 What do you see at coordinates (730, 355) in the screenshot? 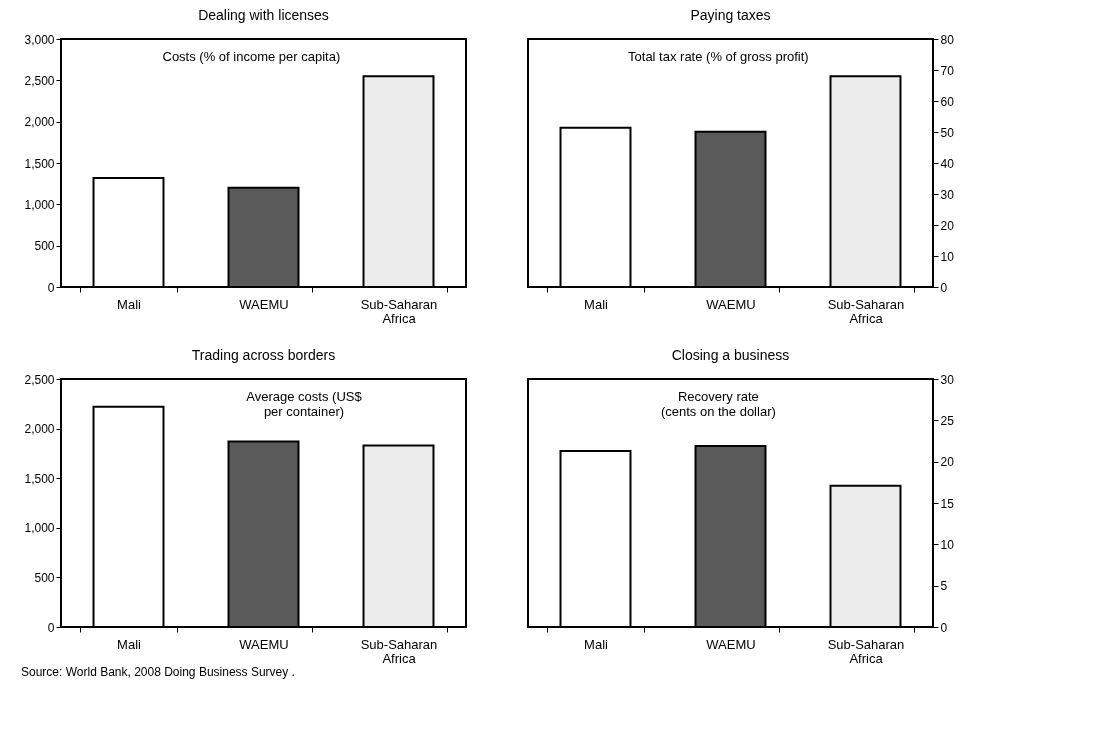
I see `chart-title: Closing a business` at bounding box center [730, 355].